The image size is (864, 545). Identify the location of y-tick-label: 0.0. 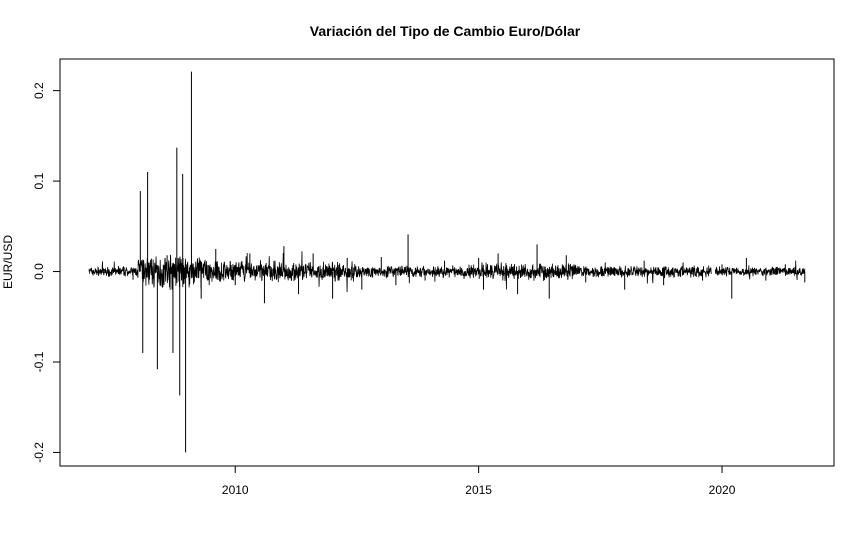
(39, 271).